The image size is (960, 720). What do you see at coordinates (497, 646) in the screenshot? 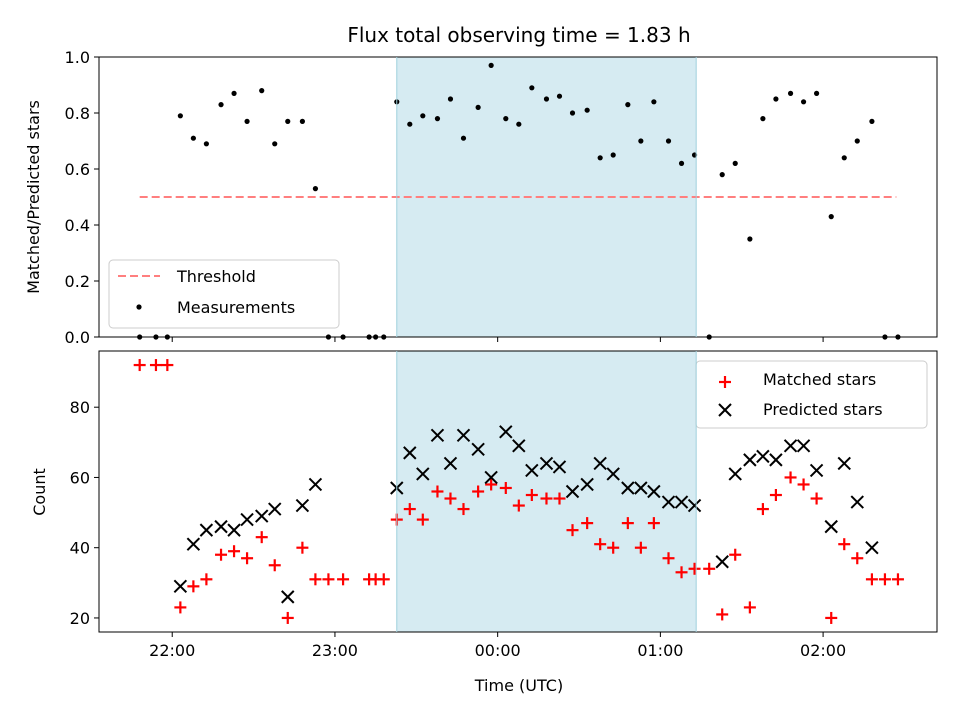
I see `counts-x-ticks: 22:00 23:00 00:00 01:00 02:00` at bounding box center [497, 646].